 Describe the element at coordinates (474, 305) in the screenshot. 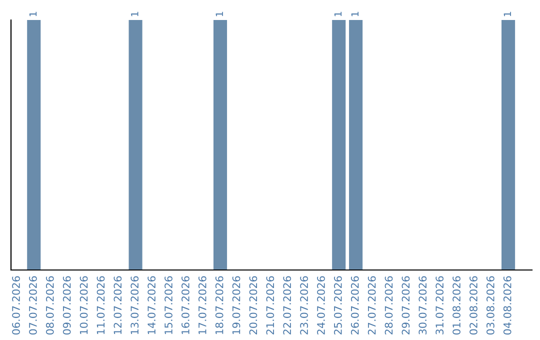

I see `x-tick-label: 02.08.2026` at that location.